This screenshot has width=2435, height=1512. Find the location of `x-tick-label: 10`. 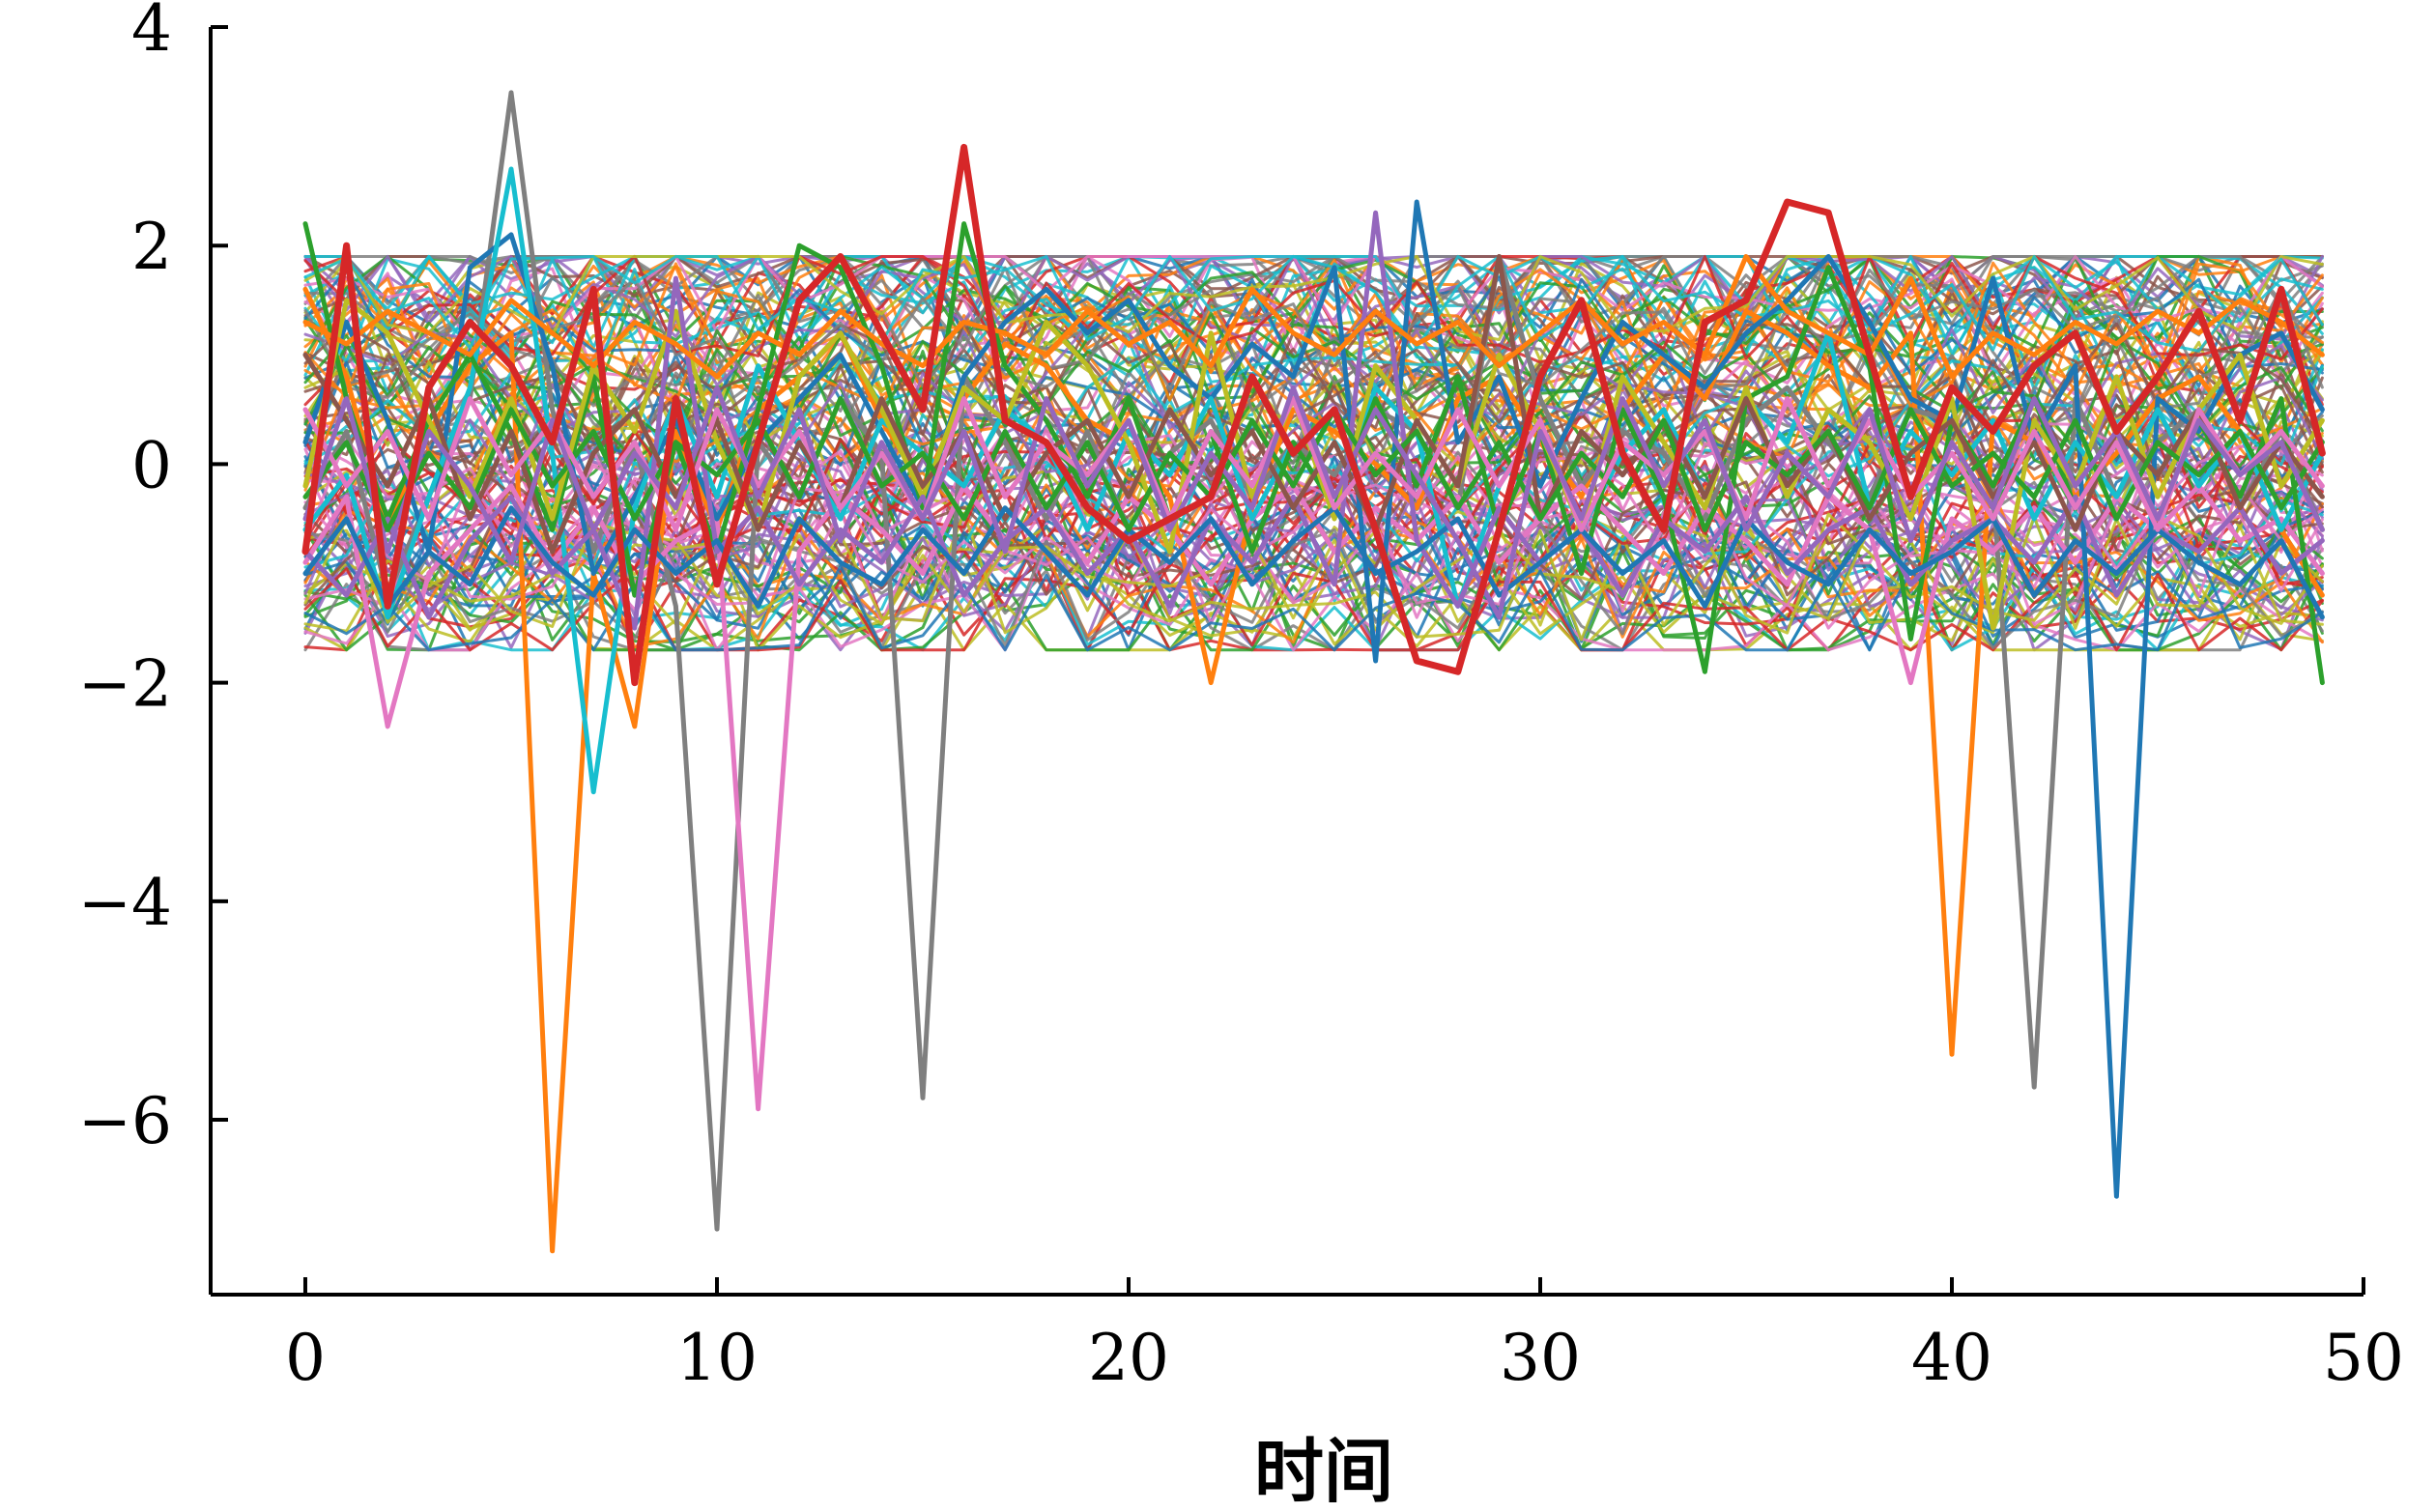

x-tick-label: 10 is located at coordinates (717, 1358).